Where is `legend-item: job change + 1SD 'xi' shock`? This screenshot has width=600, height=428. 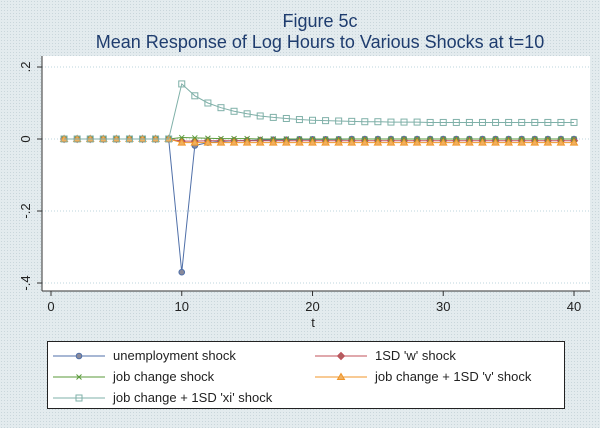 legend-item: job change + 1SD 'xi' shock is located at coordinates (162, 397).